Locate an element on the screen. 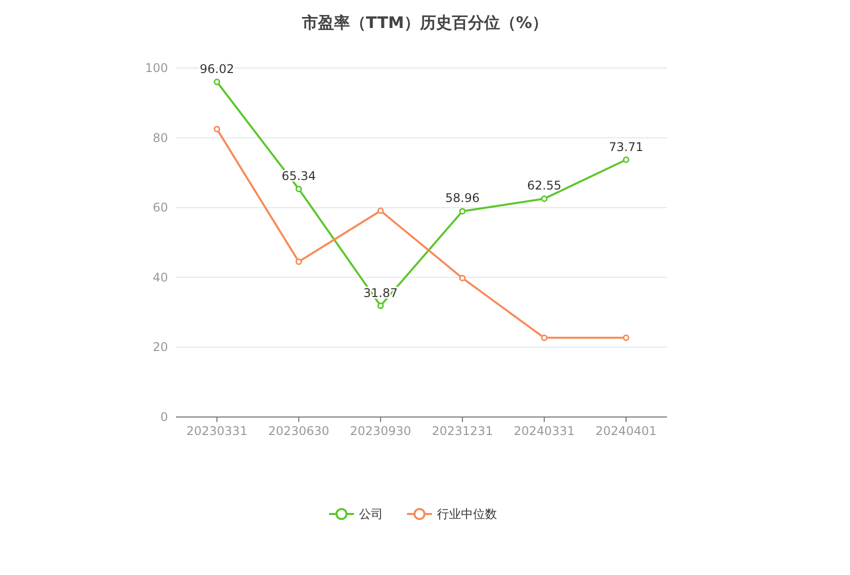 Image resolution: width=850 pixels, height=575 pixels. y-tick-label: 20 is located at coordinates (160, 347).